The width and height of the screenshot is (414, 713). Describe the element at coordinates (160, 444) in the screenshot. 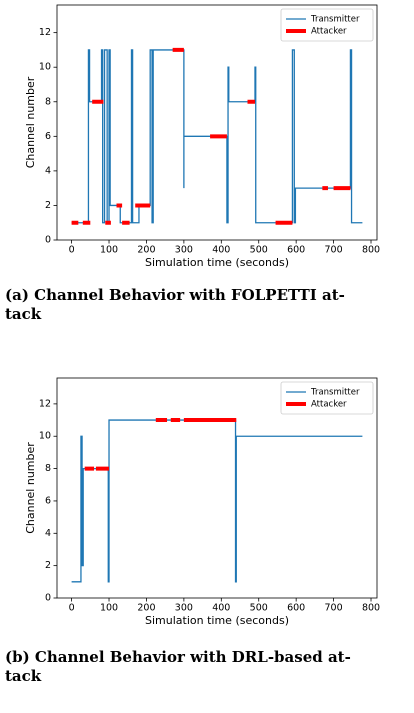

I see `series-line` at that location.